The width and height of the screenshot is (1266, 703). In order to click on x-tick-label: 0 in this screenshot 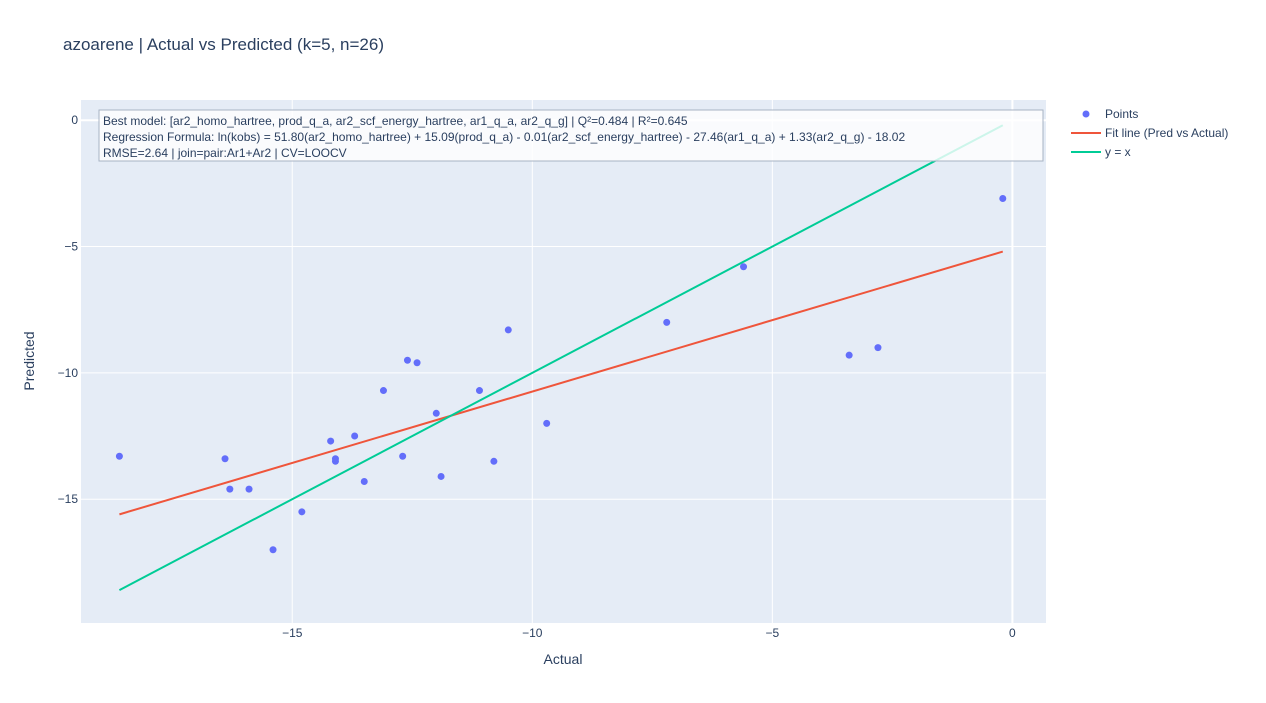, I will do `click(1012, 633)`.